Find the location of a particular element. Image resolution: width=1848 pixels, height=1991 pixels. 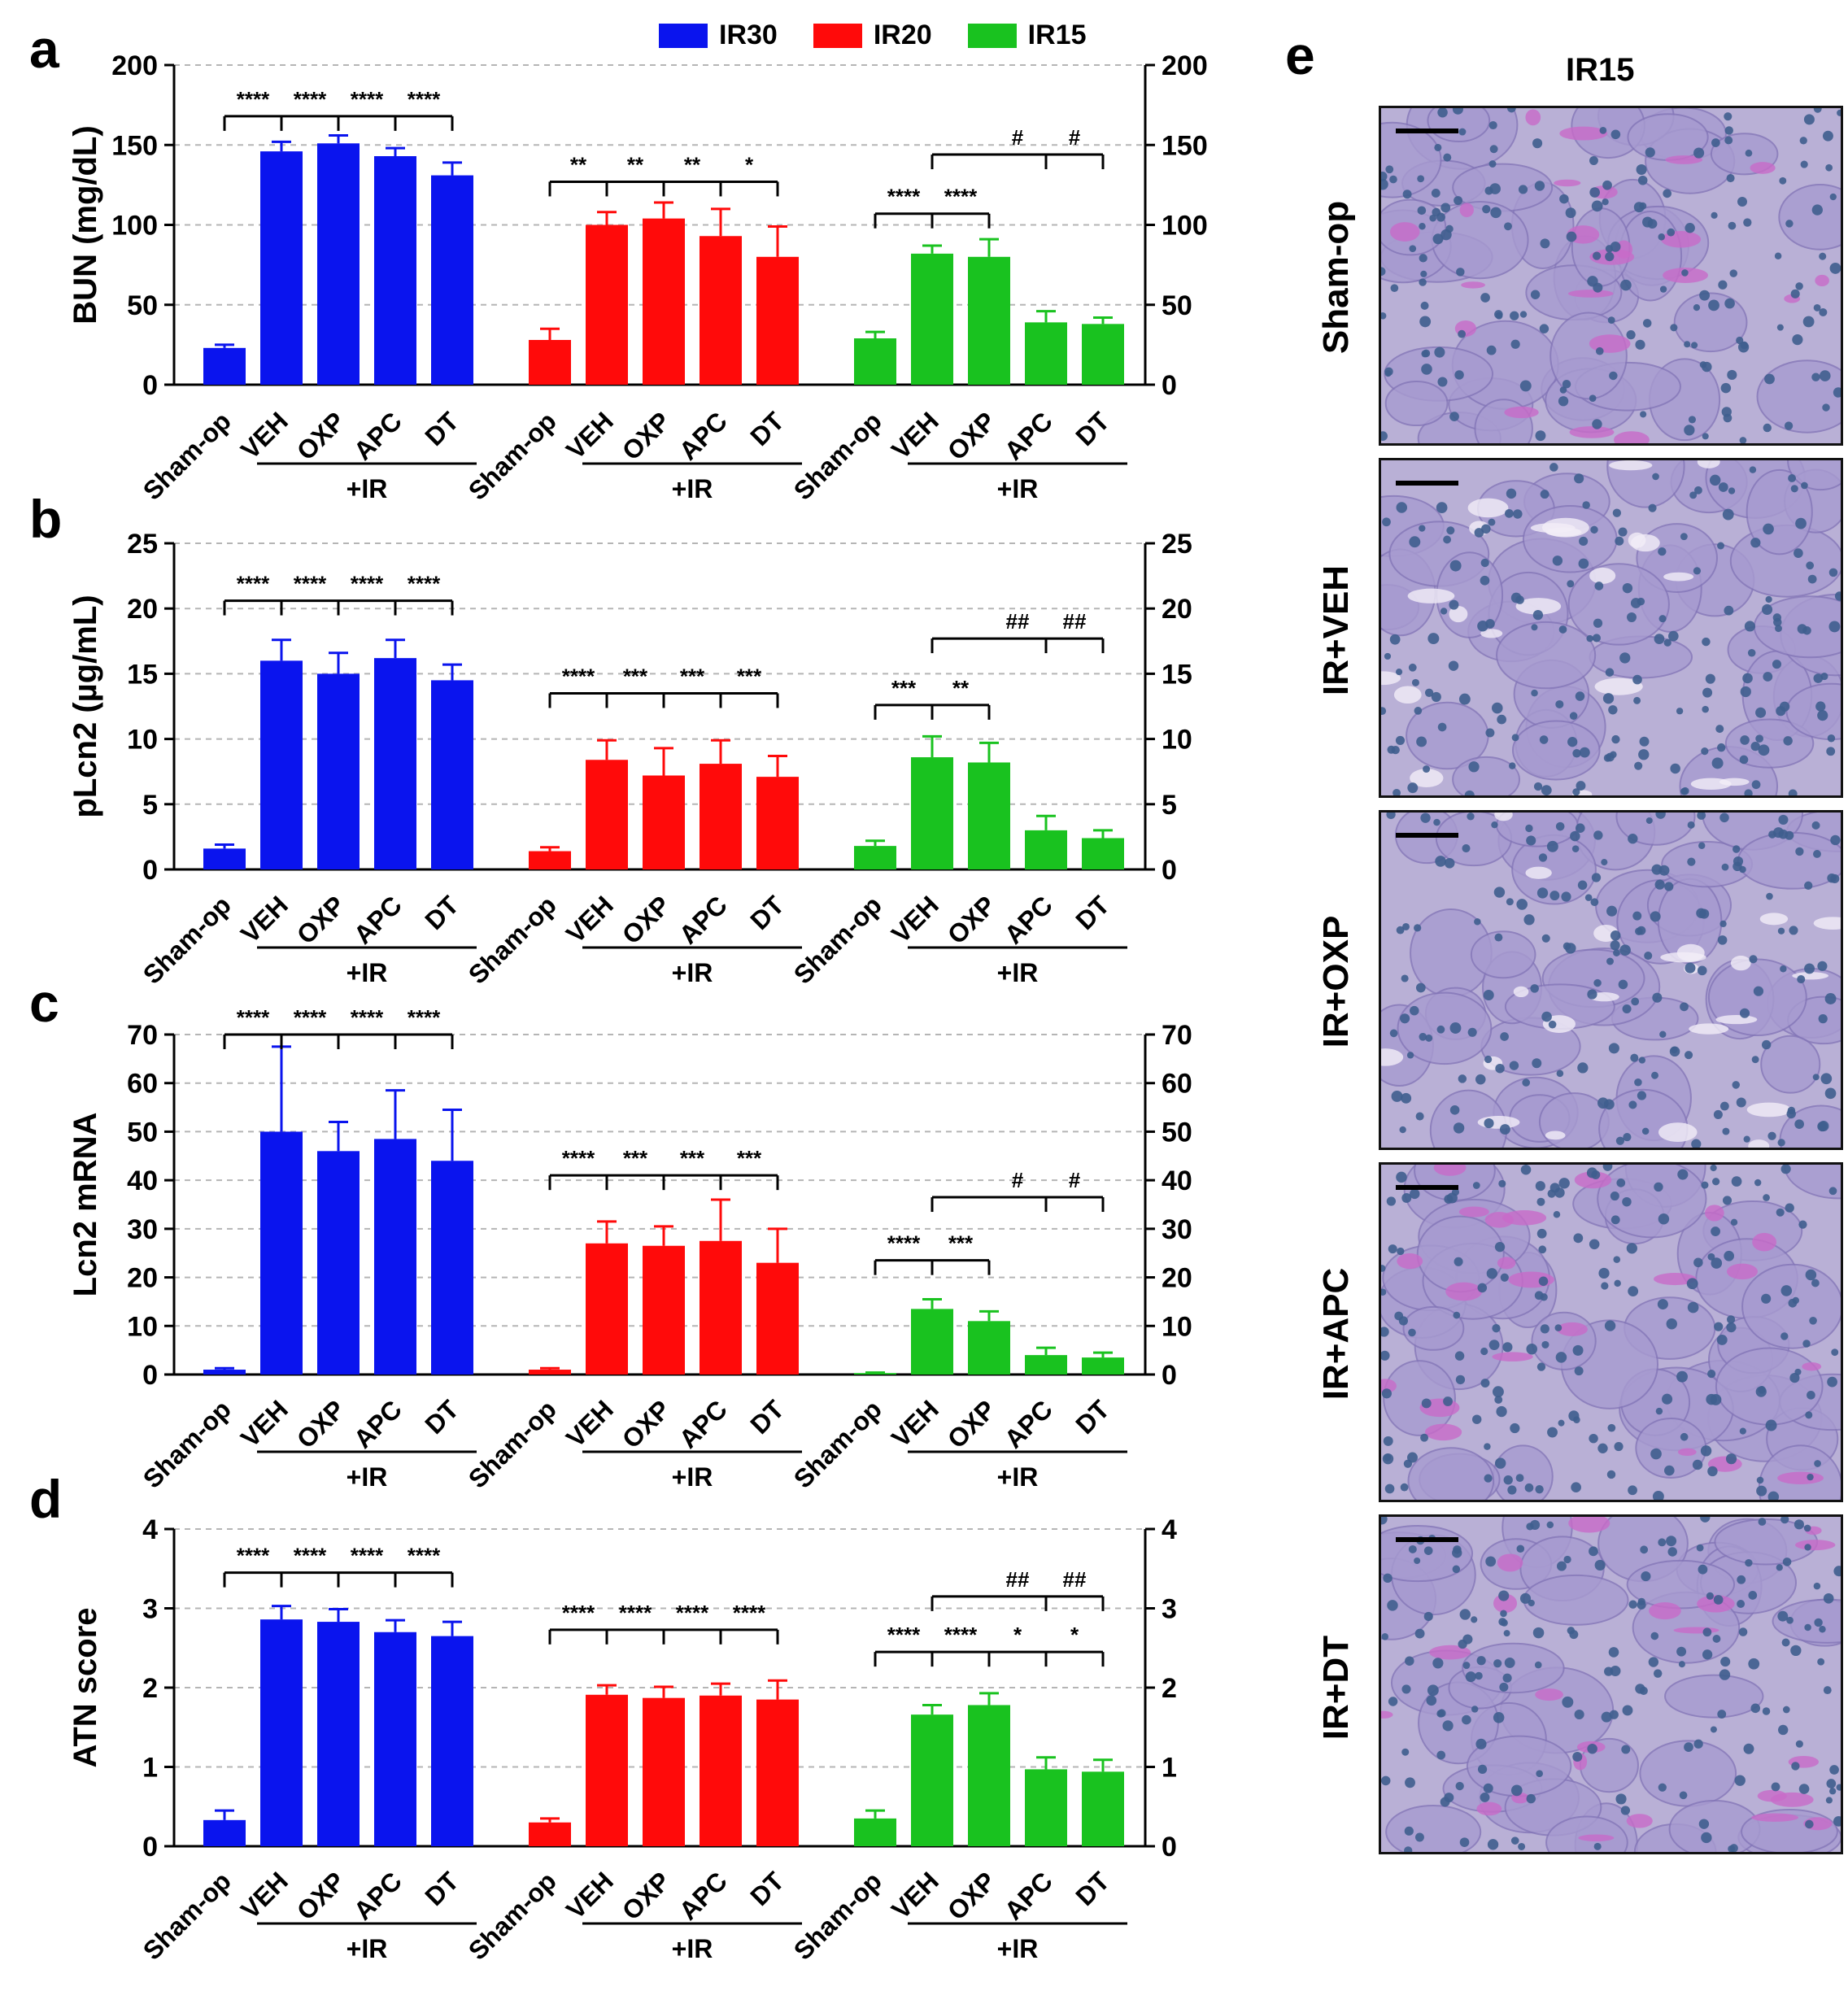

y-tick-label-right: 200 is located at coordinates (1185, 65).